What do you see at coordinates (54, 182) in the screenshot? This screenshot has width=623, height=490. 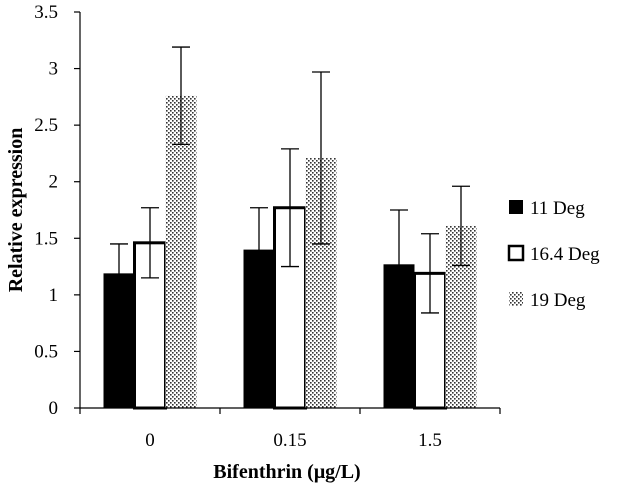 I see `y-tick-label: 2` at bounding box center [54, 182].